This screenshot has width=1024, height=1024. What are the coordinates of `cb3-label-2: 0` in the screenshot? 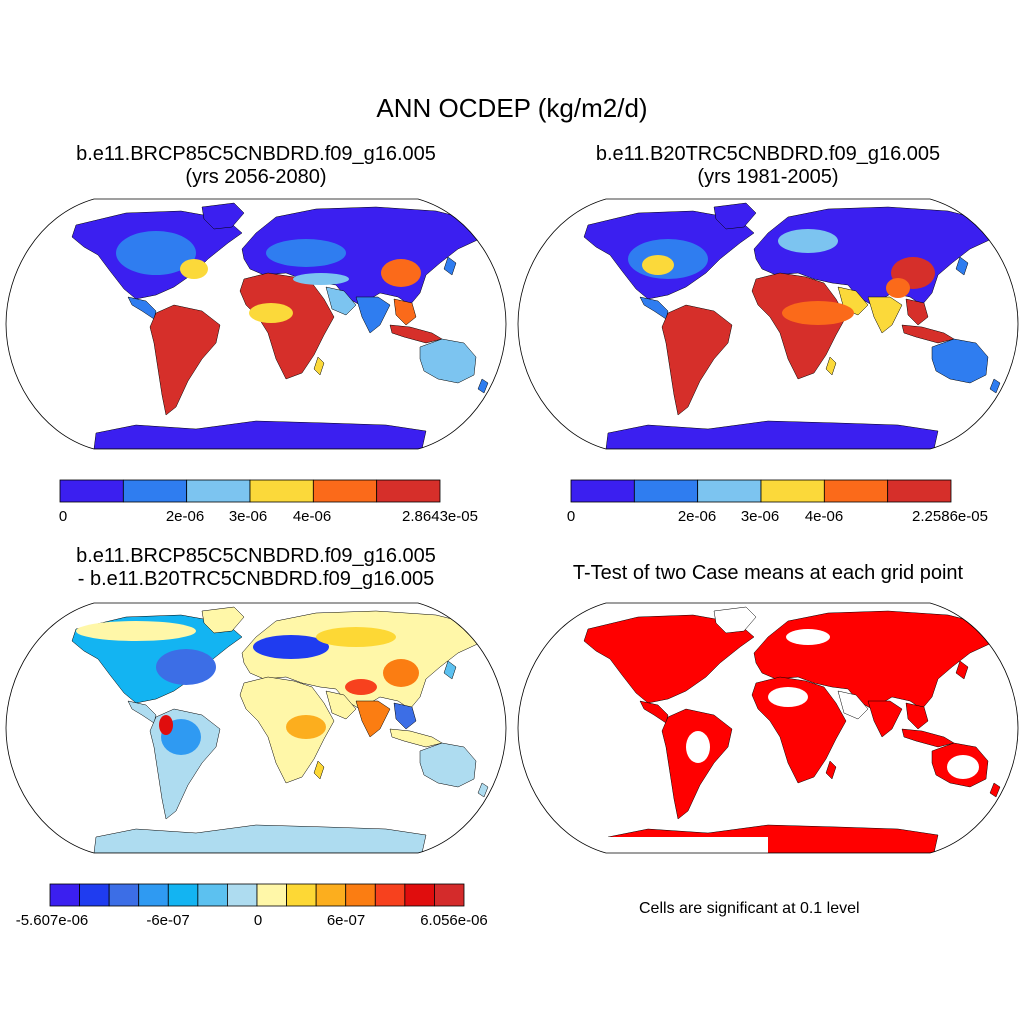 It's located at (258, 920).